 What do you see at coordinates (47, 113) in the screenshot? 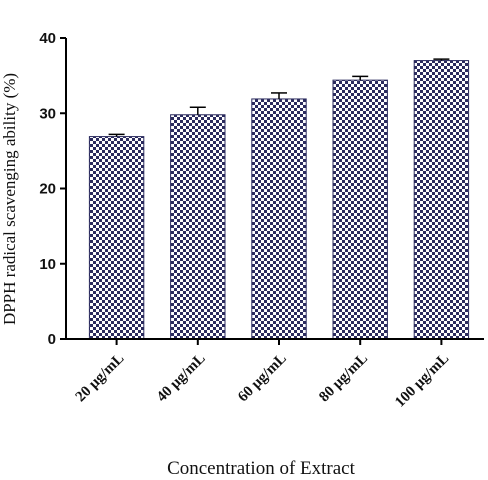
I see `y-tick-label: 30` at bounding box center [47, 113].